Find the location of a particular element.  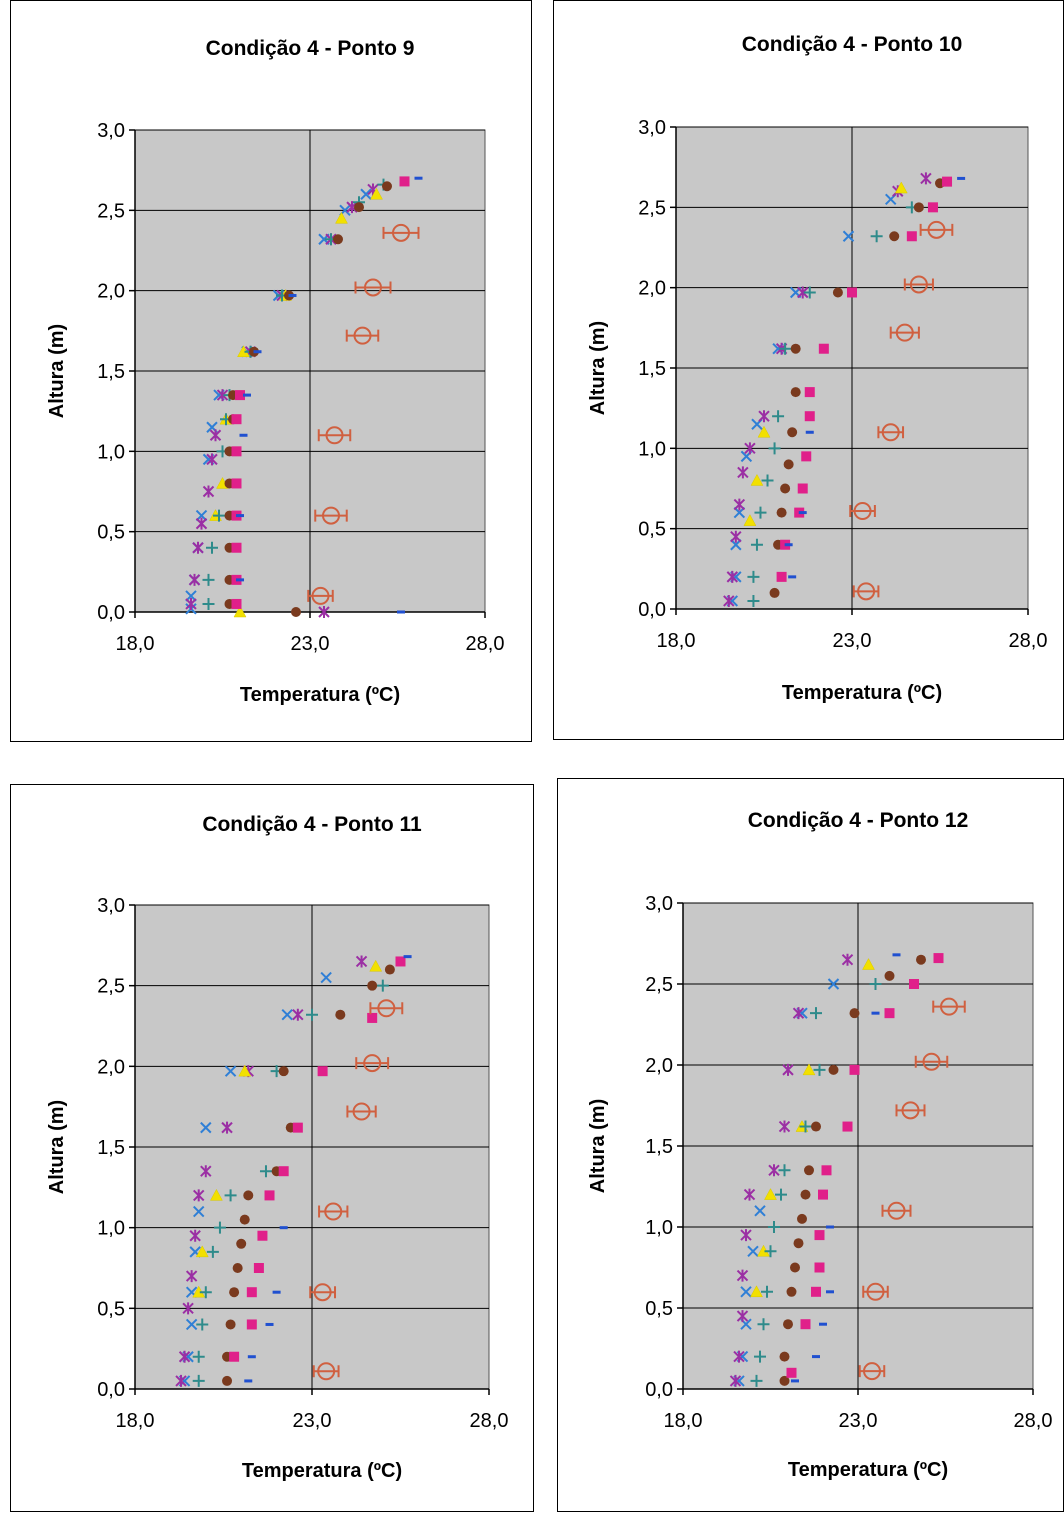

y-tick-label: 0,0 is located at coordinates (659, 1390).